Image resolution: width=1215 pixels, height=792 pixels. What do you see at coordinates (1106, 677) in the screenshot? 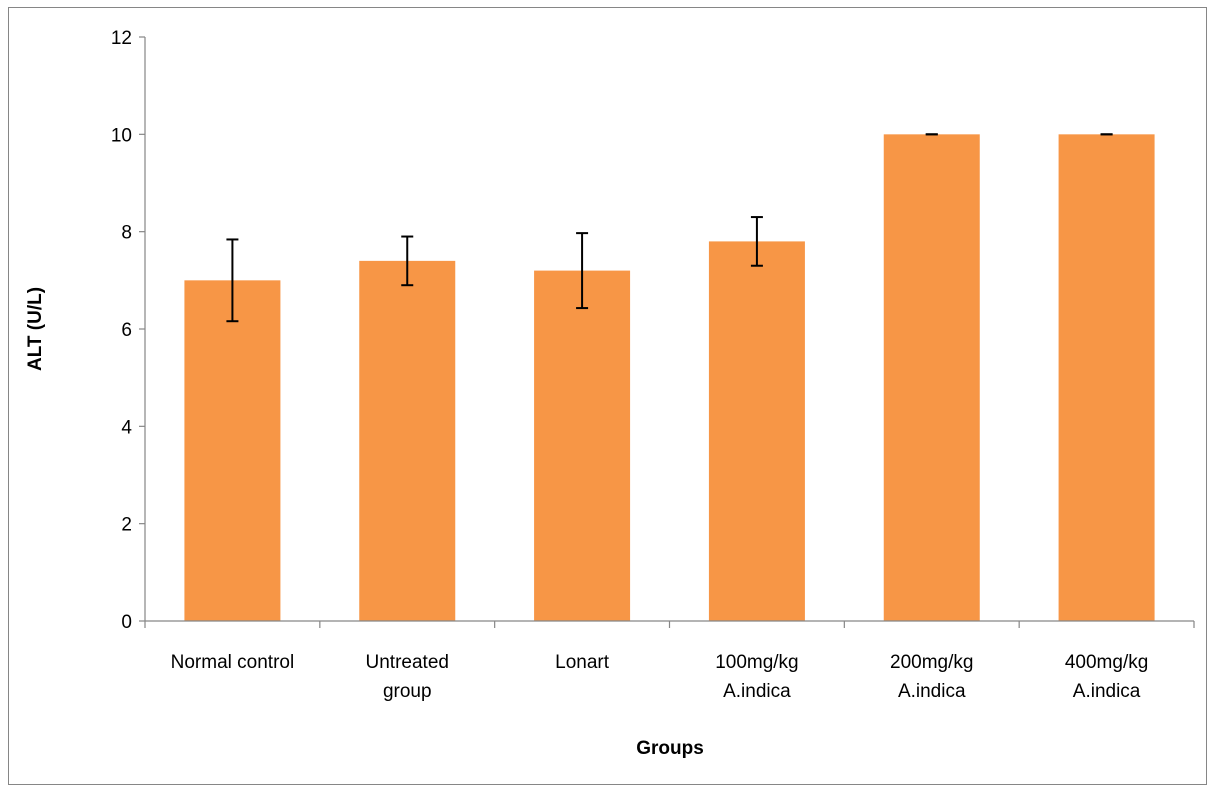
I see `x-tick-label: 400mg/kg A.indica` at bounding box center [1106, 677].